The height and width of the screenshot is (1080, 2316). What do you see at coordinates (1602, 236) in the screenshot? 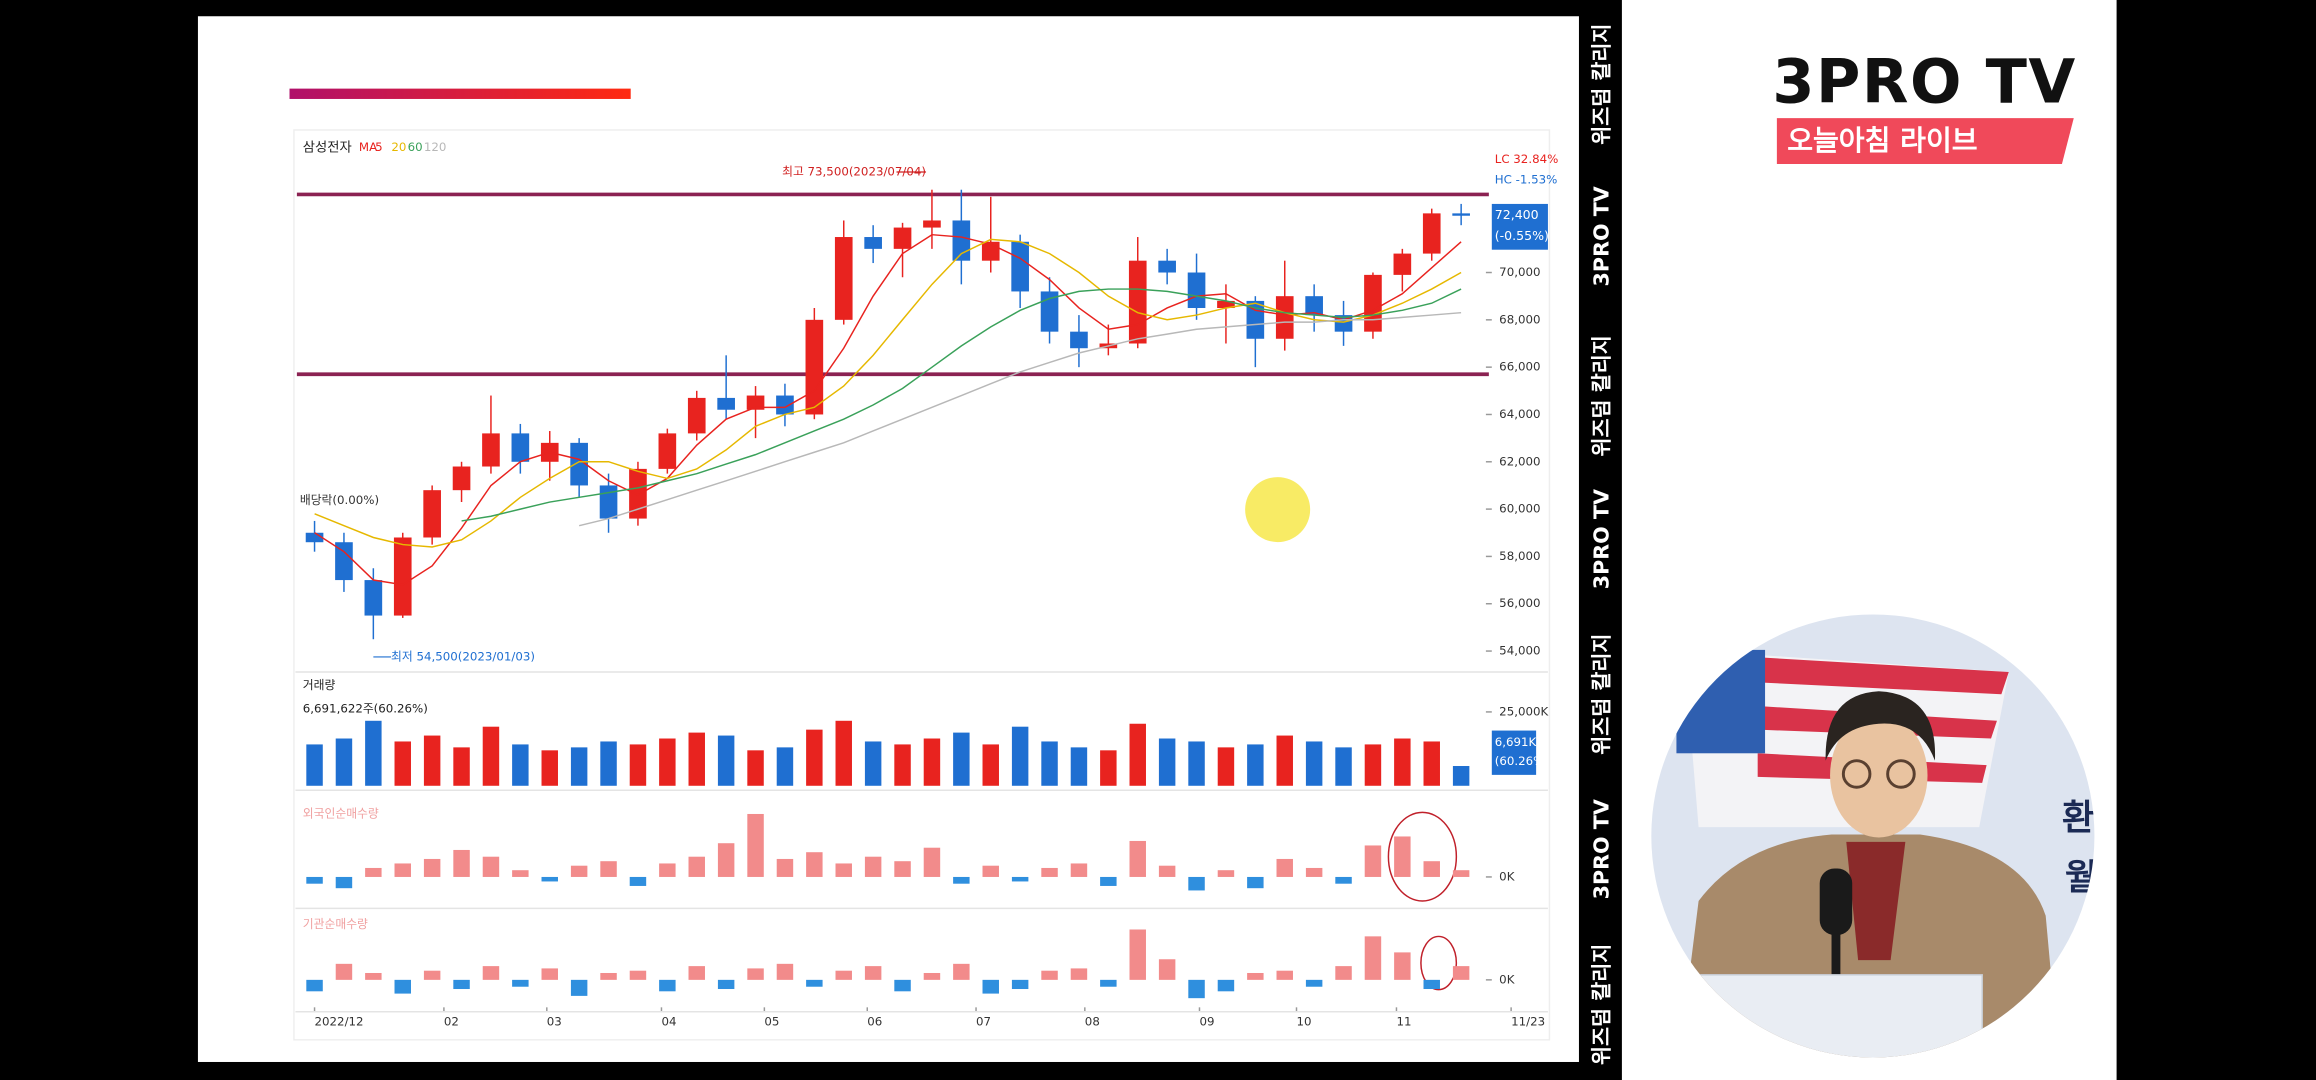
I see `strip-label: 3PRO TV` at bounding box center [1602, 236].